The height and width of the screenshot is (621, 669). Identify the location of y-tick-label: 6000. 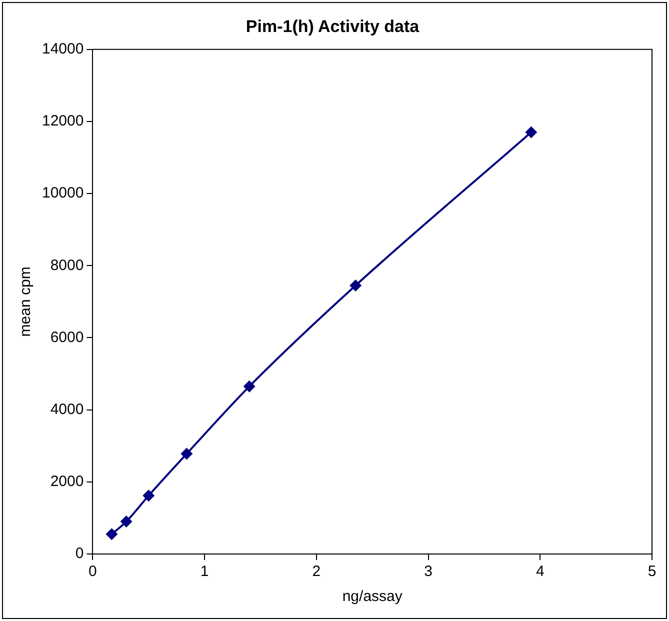
(67, 337).